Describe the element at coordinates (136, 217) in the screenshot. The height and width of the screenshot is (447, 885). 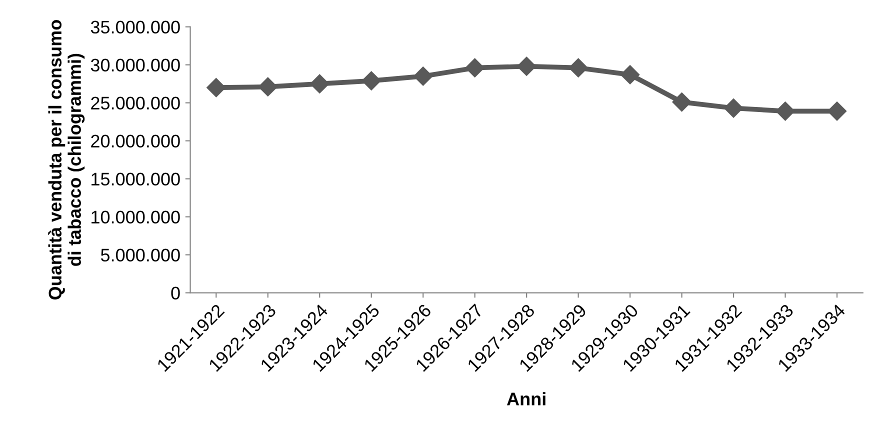
I see `y-tick-label: 10.000.000` at that location.